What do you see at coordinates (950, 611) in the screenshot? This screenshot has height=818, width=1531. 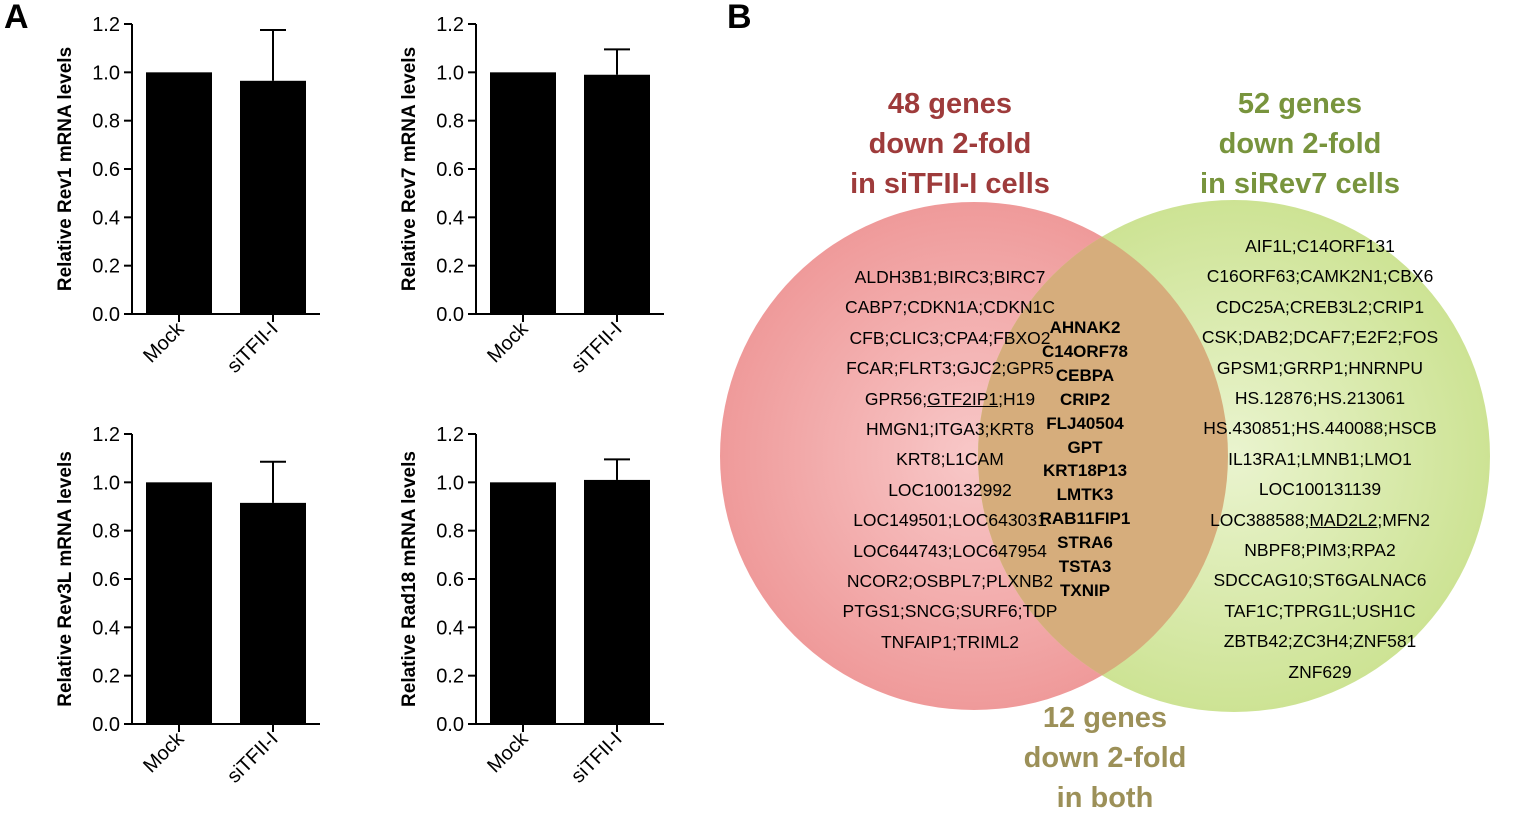 I see `gene-list-line: PTGS1;SNCG;SURF6;TDP` at bounding box center [950, 611].